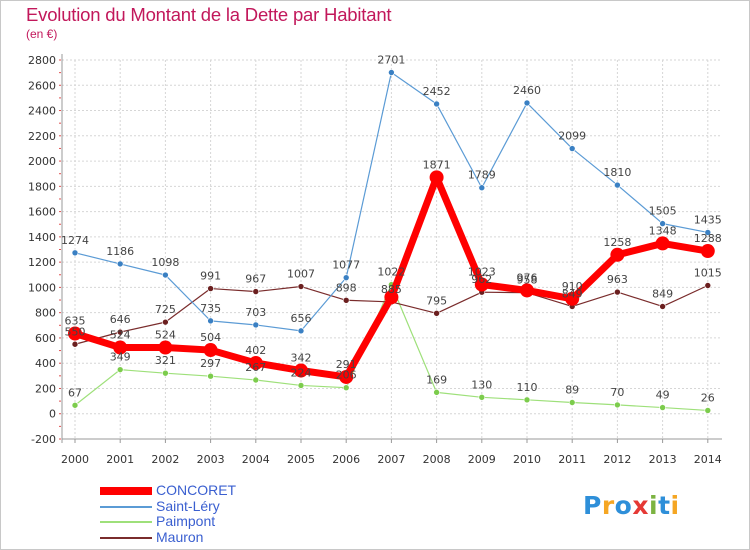  What do you see at coordinates (708, 219) in the screenshot?
I see `data-label: 1435` at bounding box center [708, 219].